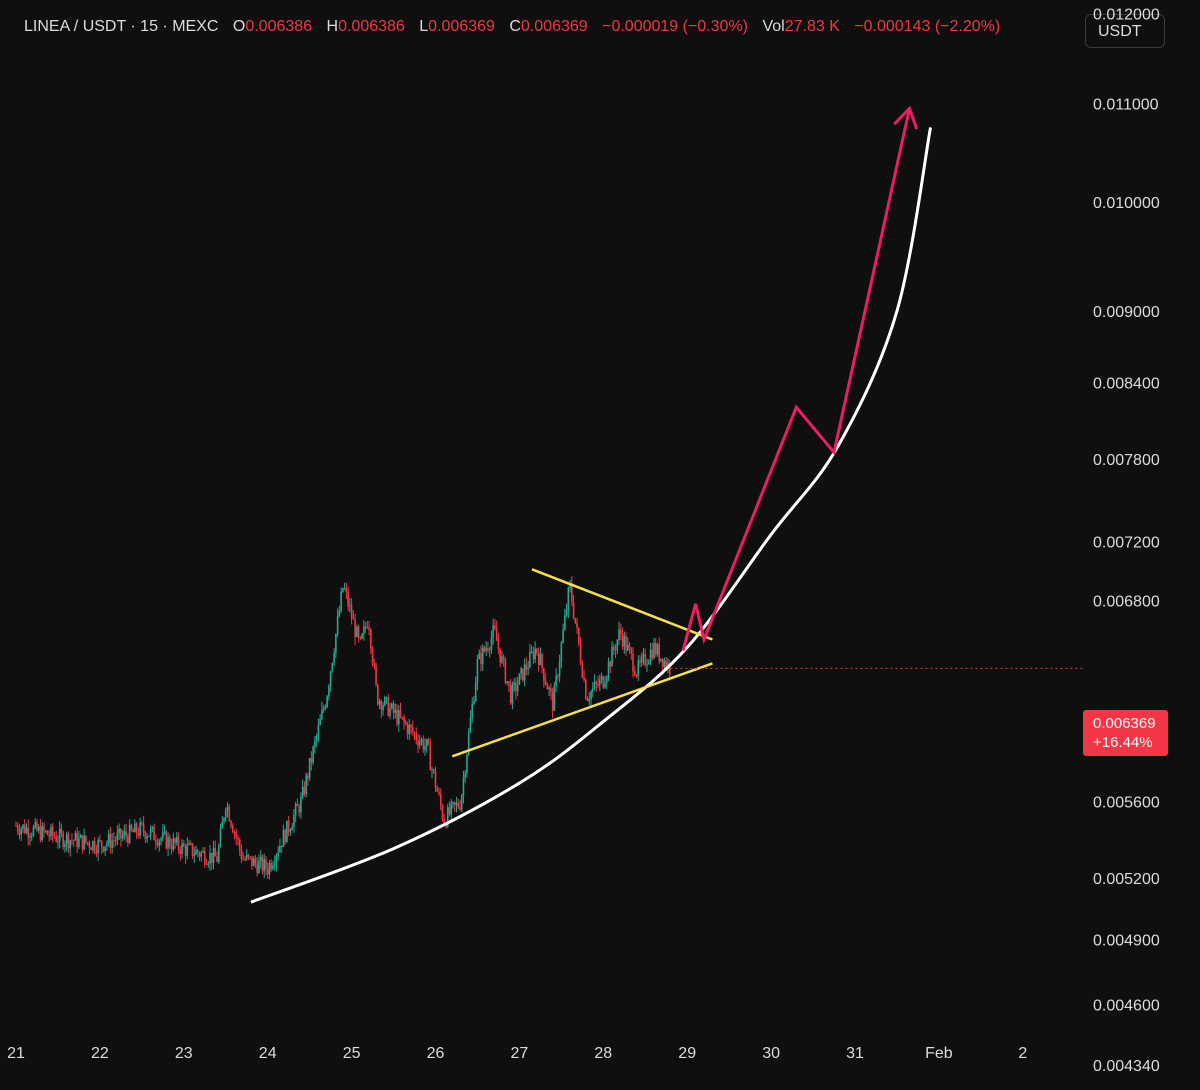  What do you see at coordinates (1126, 940) in the screenshot?
I see `price-tick-label: 0.004900` at bounding box center [1126, 940].